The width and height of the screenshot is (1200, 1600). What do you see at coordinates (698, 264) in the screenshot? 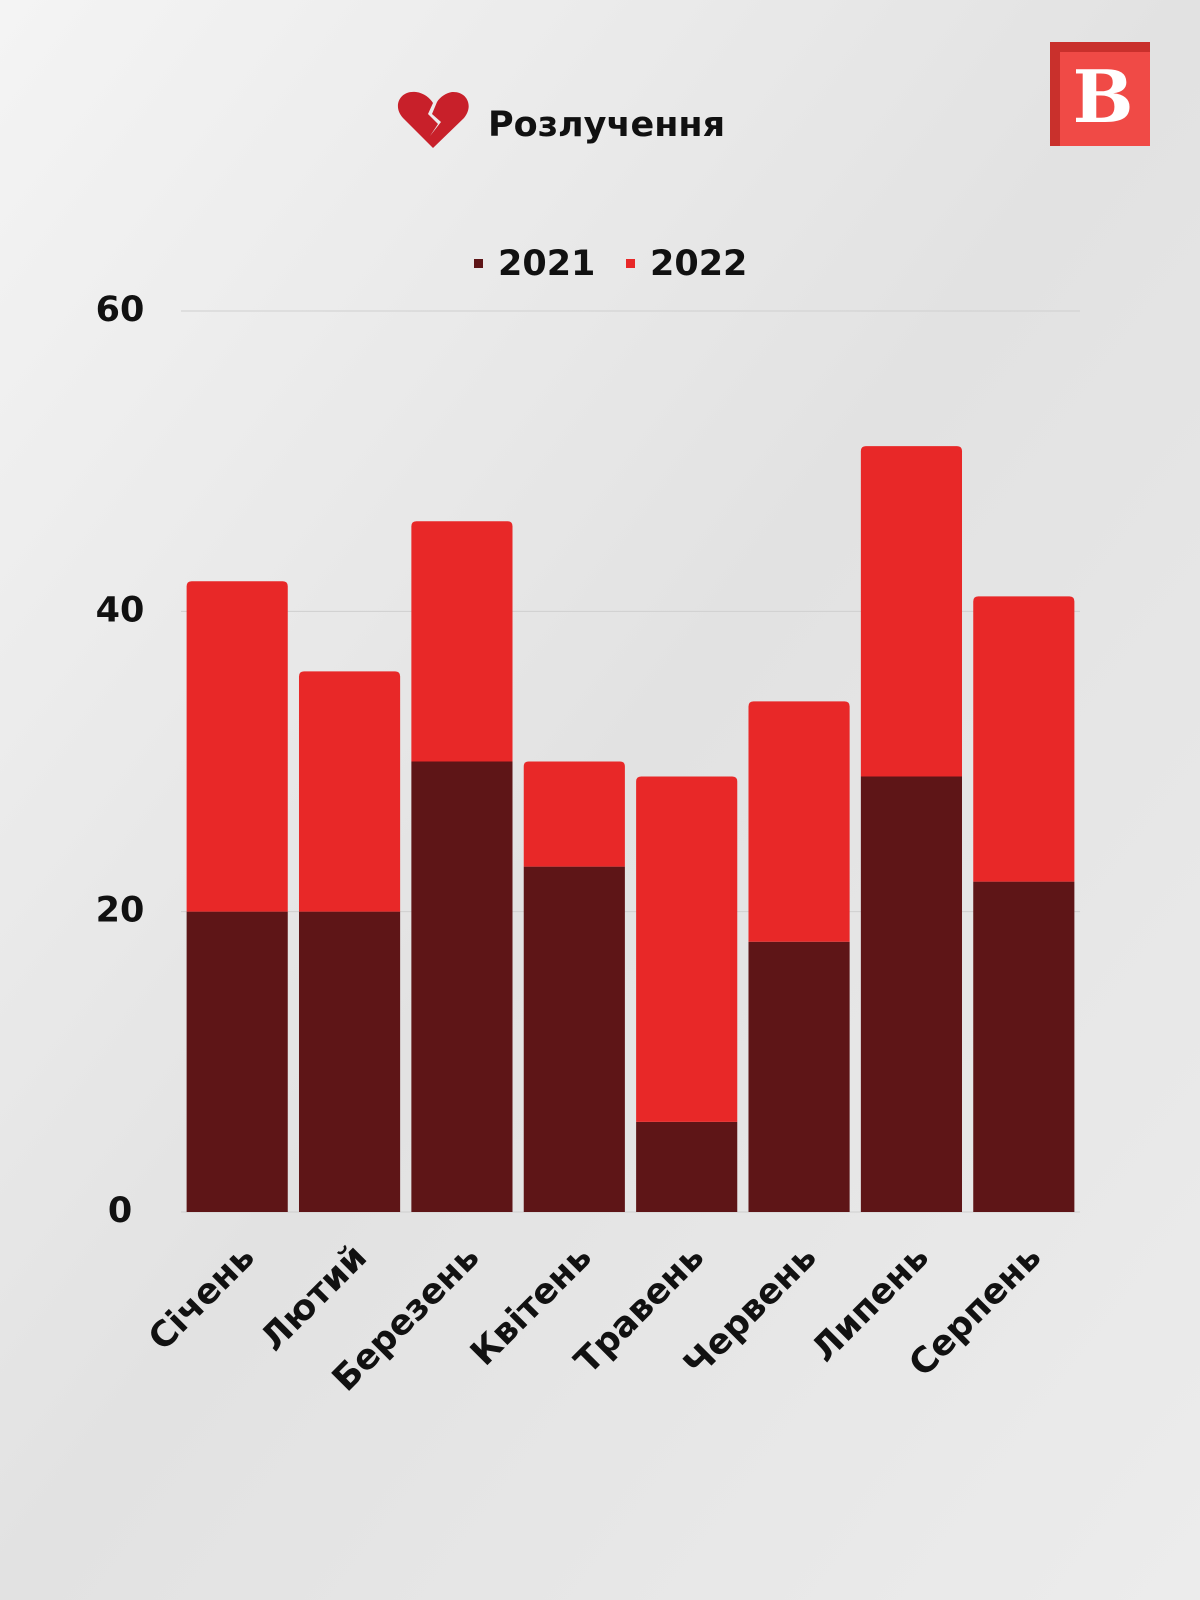
I see `legend-label: 2022` at bounding box center [698, 264].